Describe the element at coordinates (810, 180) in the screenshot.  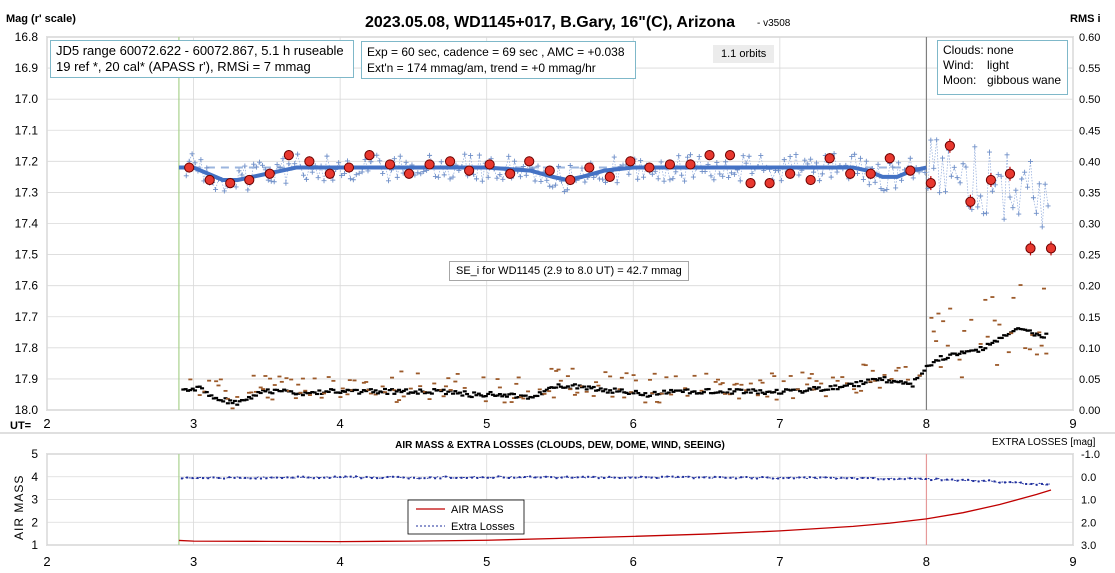
I see `binned-point` at that location.